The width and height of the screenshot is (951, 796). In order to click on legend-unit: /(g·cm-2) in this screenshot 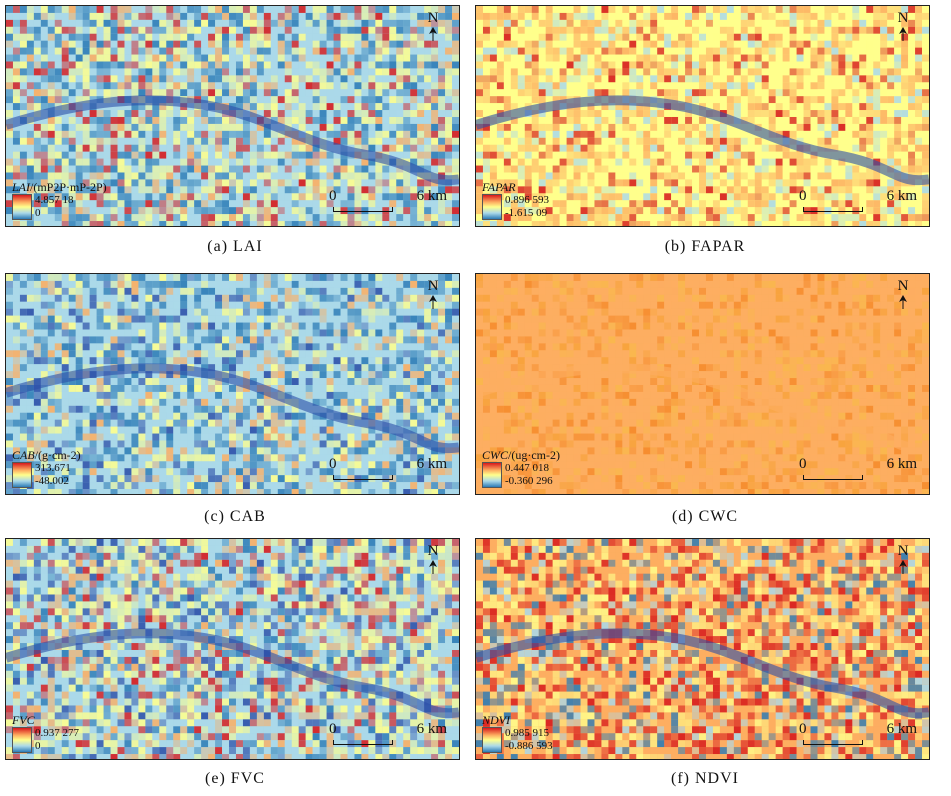, I will do `click(57, 455)`.